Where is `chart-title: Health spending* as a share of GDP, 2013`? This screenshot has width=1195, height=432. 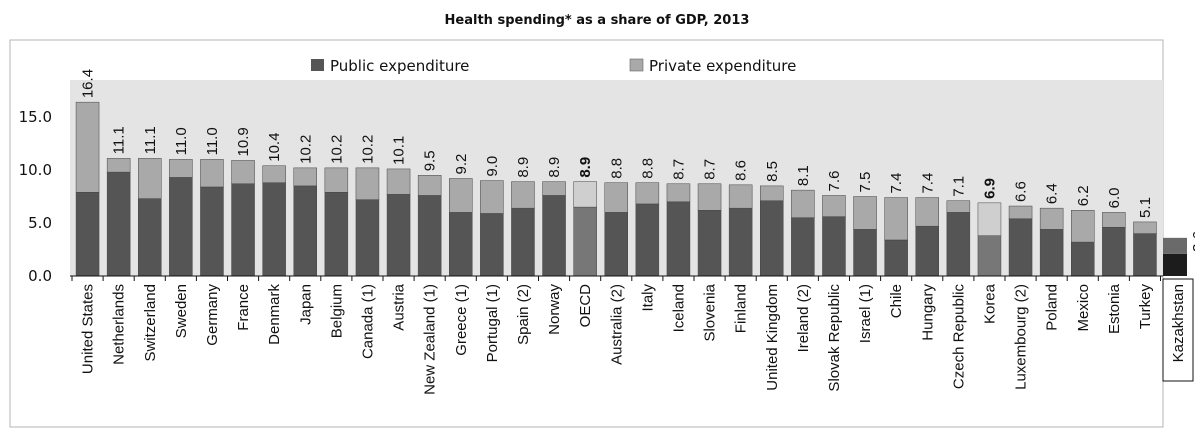
chart-title: Health spending* as a share of GDP, 2013 is located at coordinates (597, 20).